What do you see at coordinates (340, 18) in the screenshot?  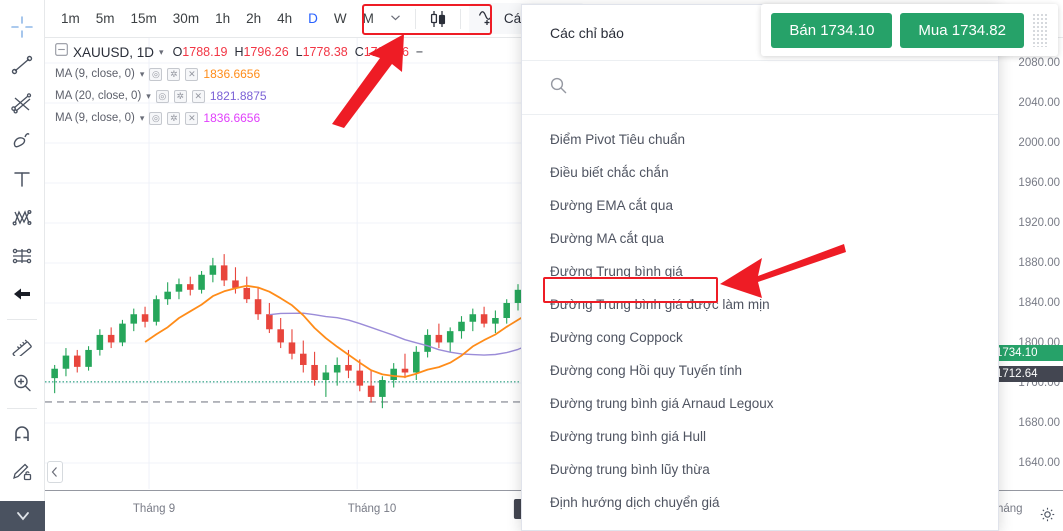 I see `timeframe-W: W` at bounding box center [340, 18].